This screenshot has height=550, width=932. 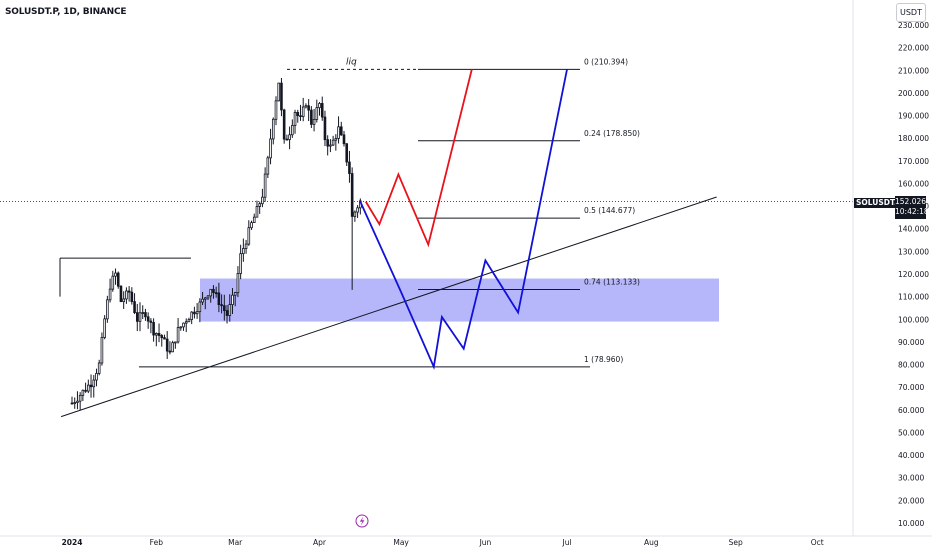 What do you see at coordinates (911, 455) in the screenshot?
I see `y-tick-label: 40.000` at bounding box center [911, 455].